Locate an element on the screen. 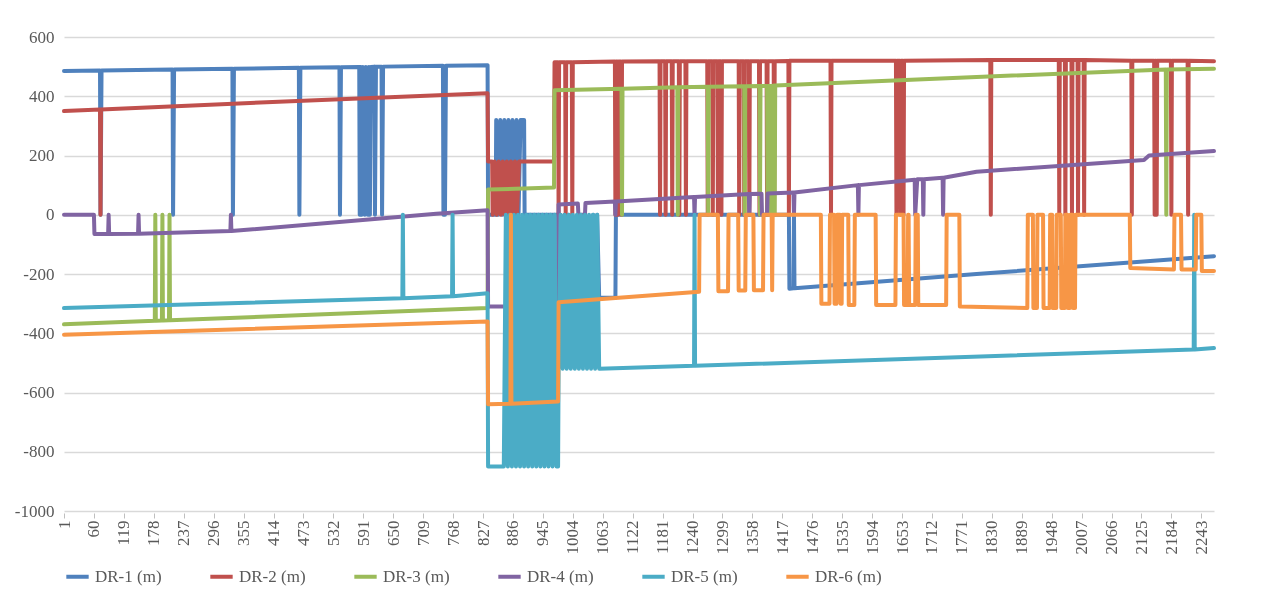 This screenshot has width=1285, height=599. legend-label: DR-2 (m) is located at coordinates (272, 576).